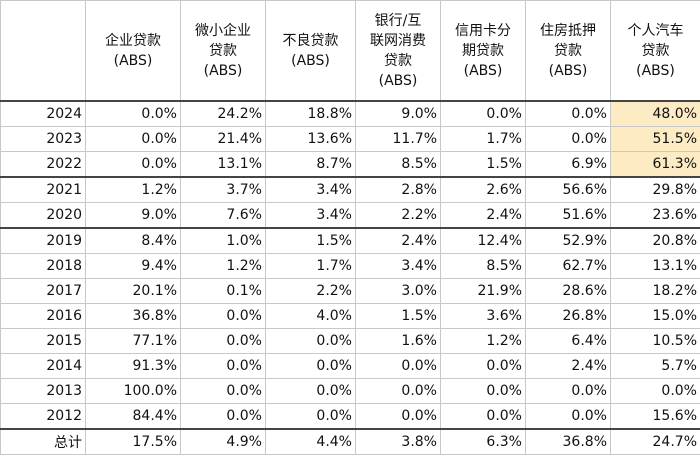 This screenshot has width=700, height=455. I want to click on cell: 0.1%, so click(223, 291).